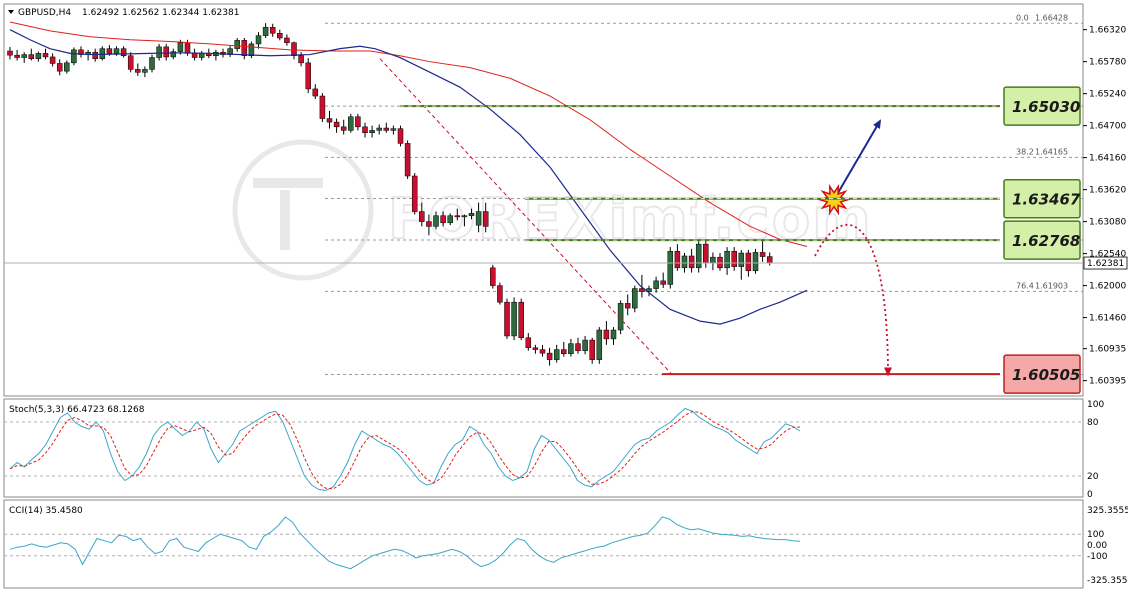 This screenshot has width=1128, height=591. What do you see at coordinates (1051, 151) in the screenshot?
I see `fib-price-label: 1.64165` at bounding box center [1051, 151].